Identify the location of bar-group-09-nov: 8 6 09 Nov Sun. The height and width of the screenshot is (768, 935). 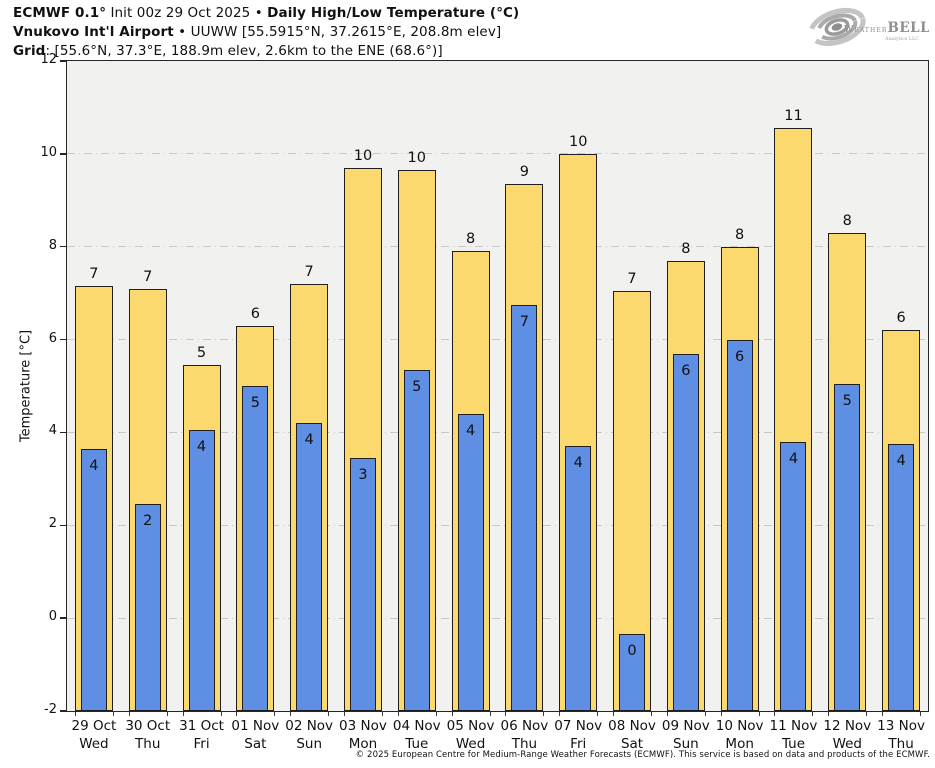
(686, 406).